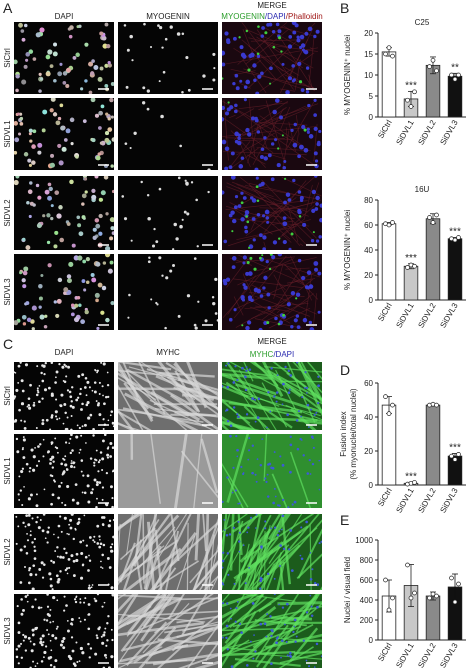 The width and height of the screenshot is (474, 670). Describe the element at coordinates (449, 132) in the screenshot. I see `x-tick-label: SiDVL3` at that location.